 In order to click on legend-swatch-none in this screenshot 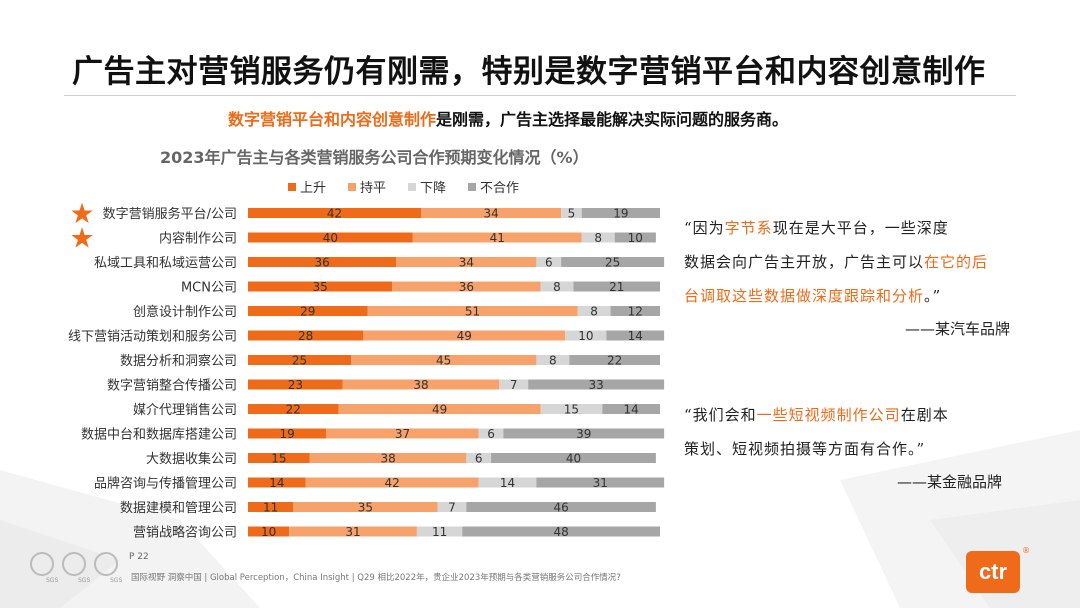, I will do `click(472, 186)`.